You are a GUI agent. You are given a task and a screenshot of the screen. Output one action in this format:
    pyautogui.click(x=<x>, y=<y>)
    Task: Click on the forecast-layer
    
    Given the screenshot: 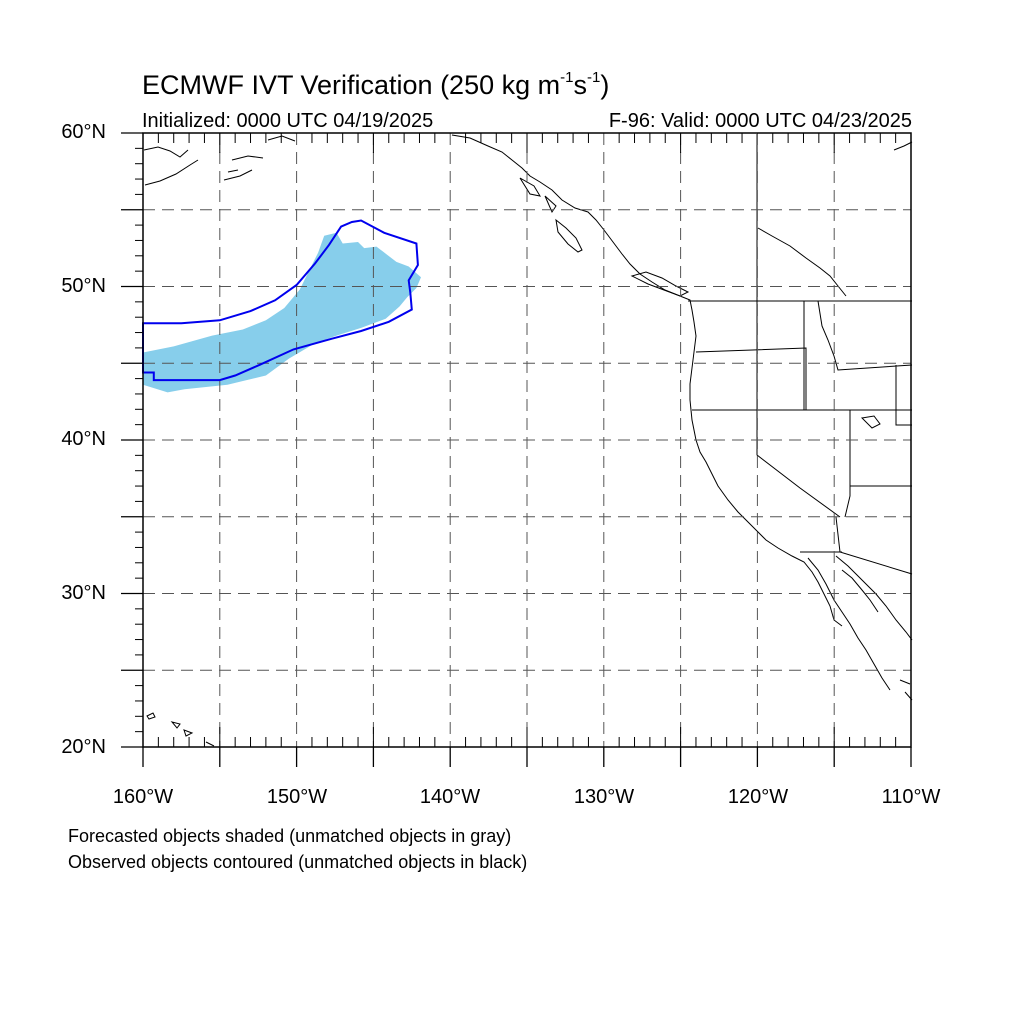 What is the action you would take?
    pyautogui.click(x=282, y=312)
    